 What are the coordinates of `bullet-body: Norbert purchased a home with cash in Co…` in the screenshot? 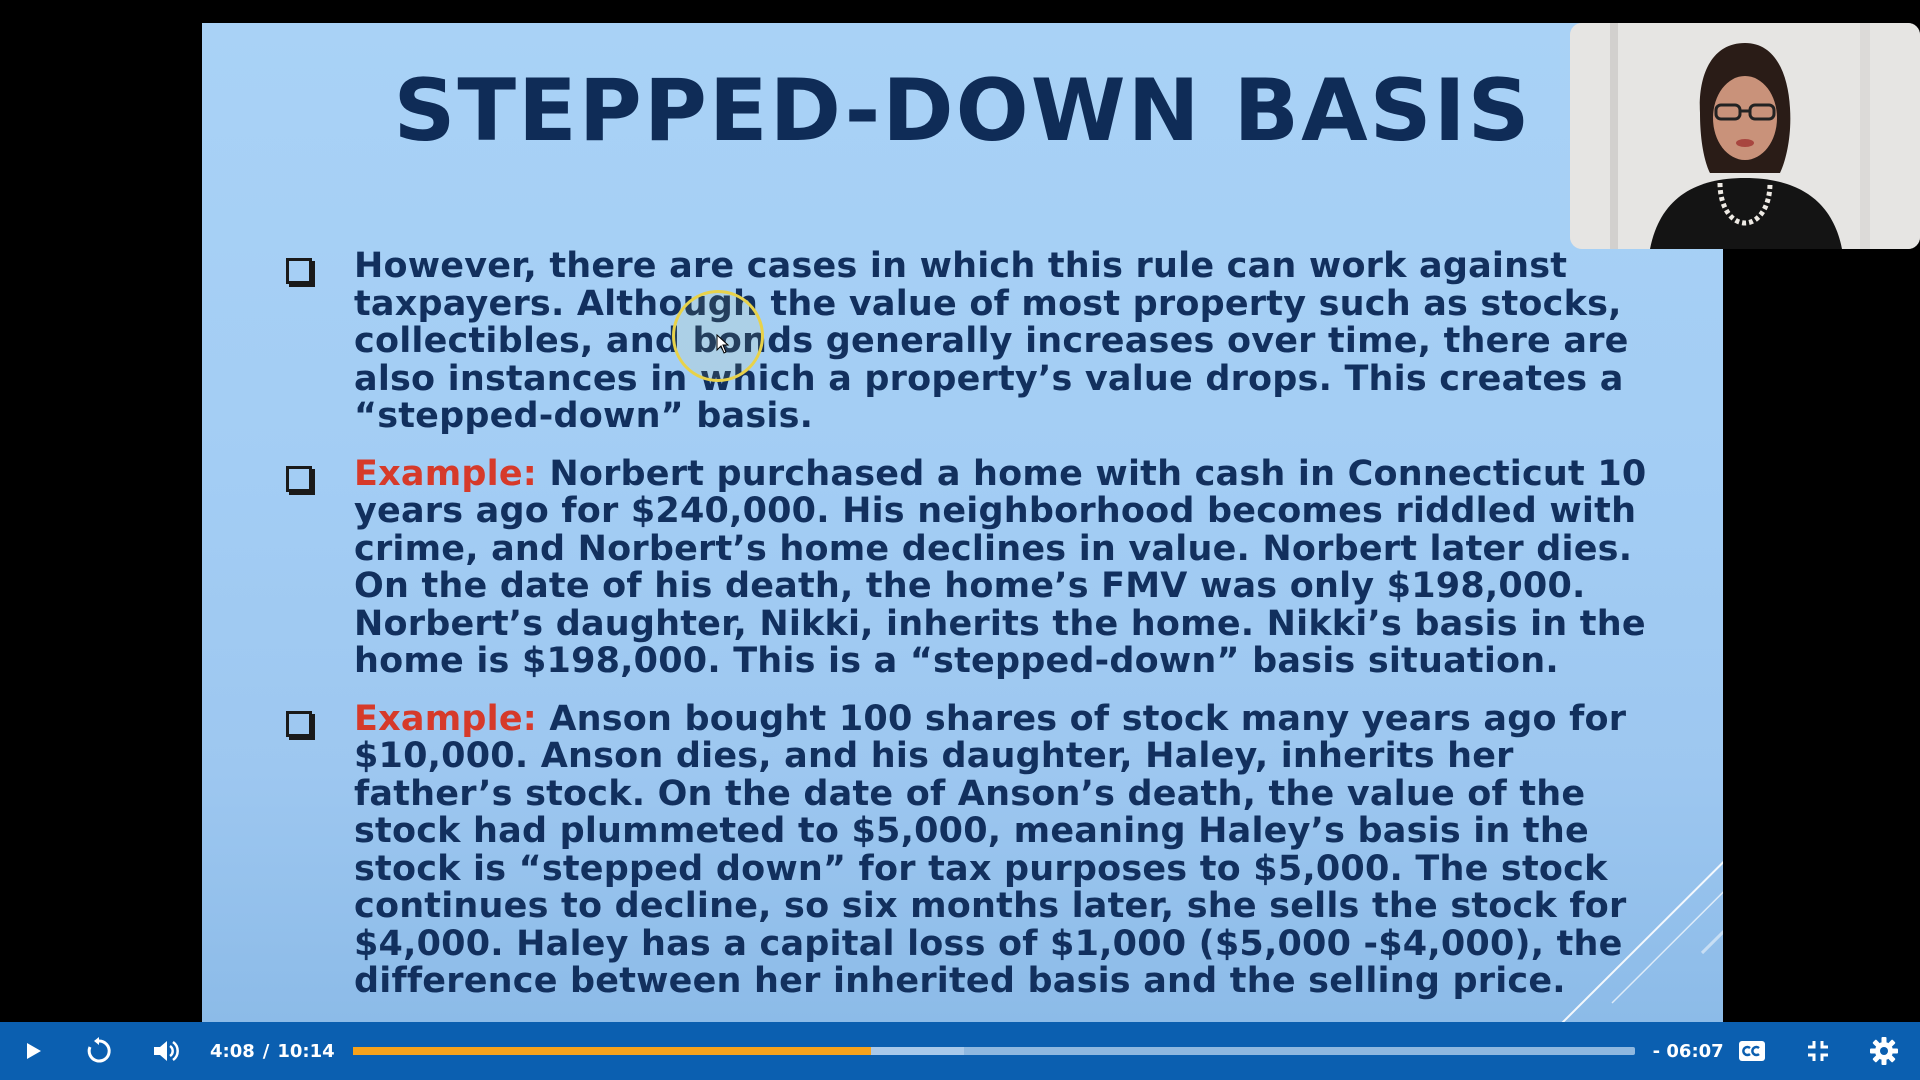 It's located at (1000, 567).